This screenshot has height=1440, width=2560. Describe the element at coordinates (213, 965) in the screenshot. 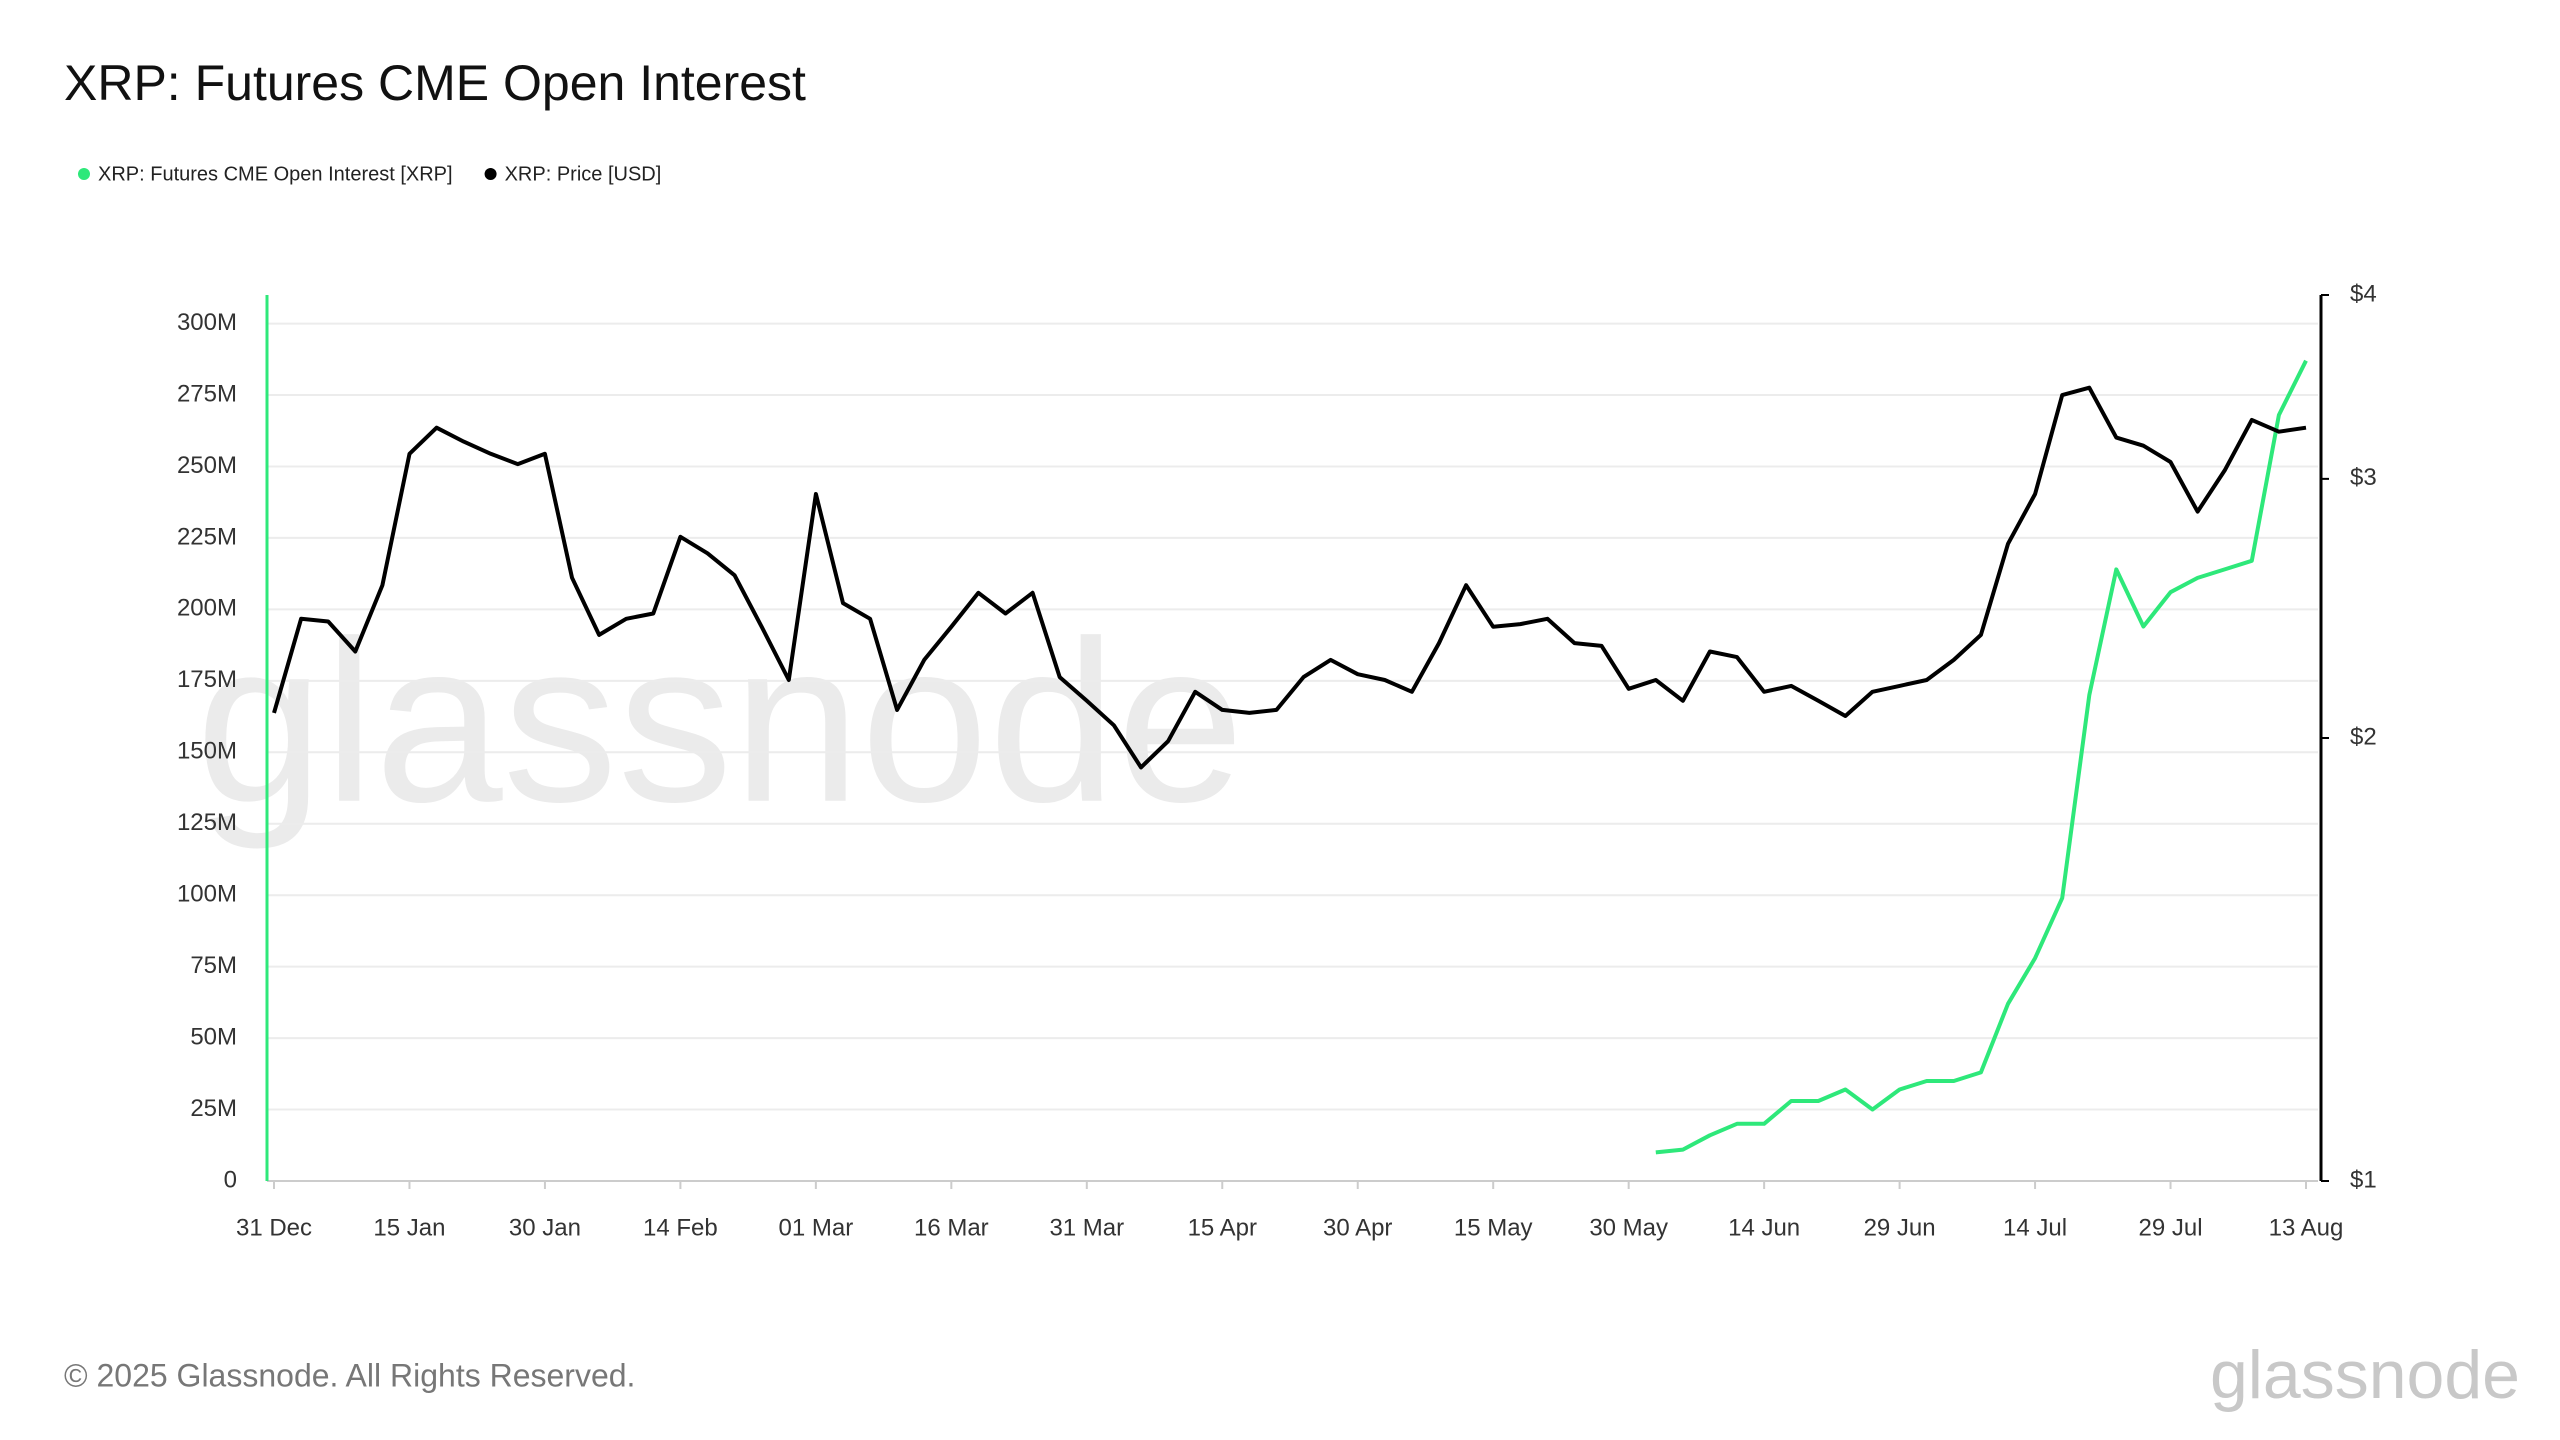

I see `y-tick-label: 75M` at that location.